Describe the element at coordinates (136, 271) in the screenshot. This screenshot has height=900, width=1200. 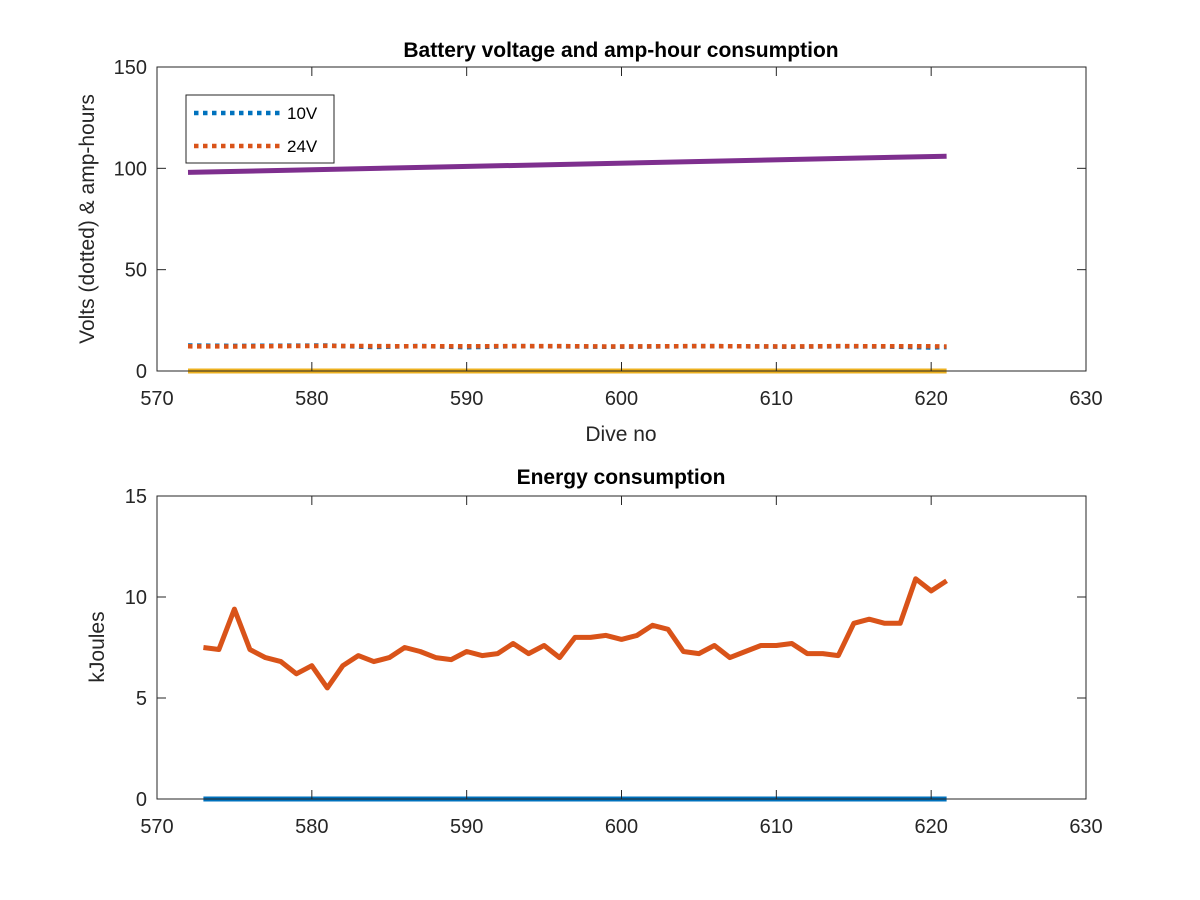
I see `top-y-tick-label: 50` at that location.